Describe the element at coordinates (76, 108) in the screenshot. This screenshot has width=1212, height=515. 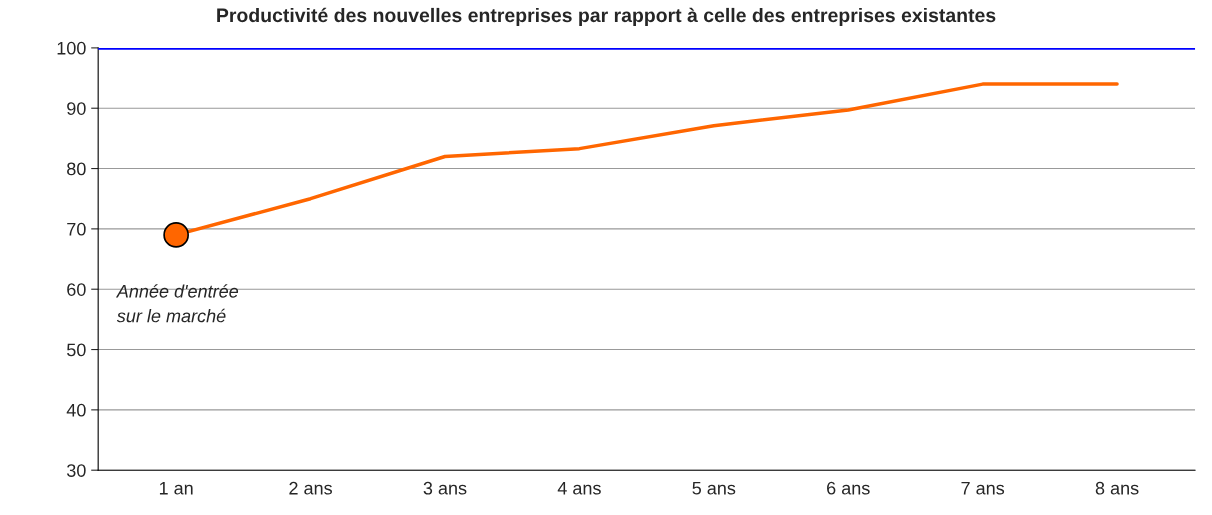
I see `y-tick-label: 90` at that location.